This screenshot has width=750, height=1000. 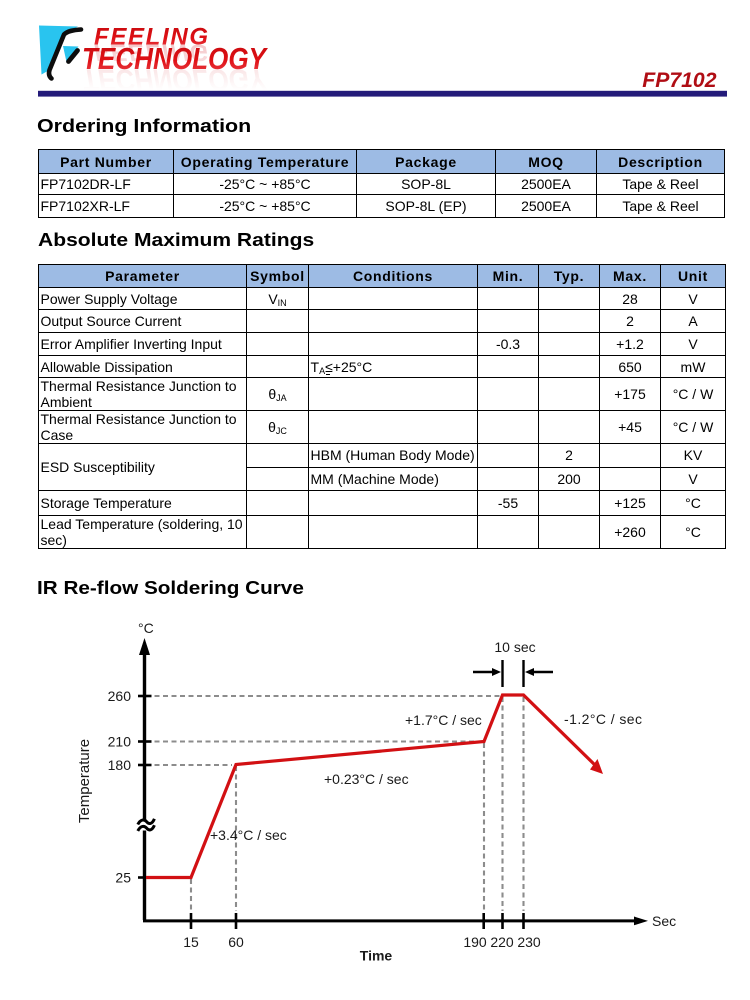 I want to click on svg-text: 10 sec, so click(x=514, y=647).